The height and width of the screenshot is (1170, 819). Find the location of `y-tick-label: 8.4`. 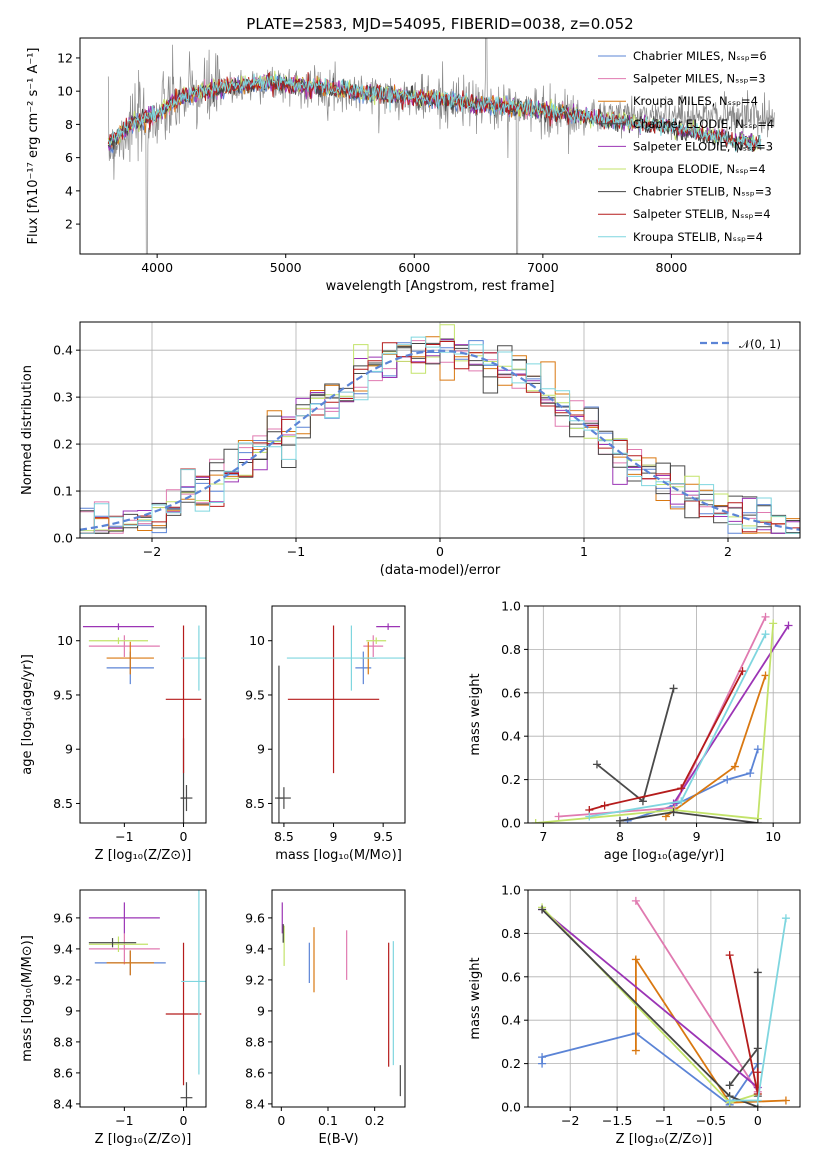

y-tick-label: 8.4 is located at coordinates (63, 1103).